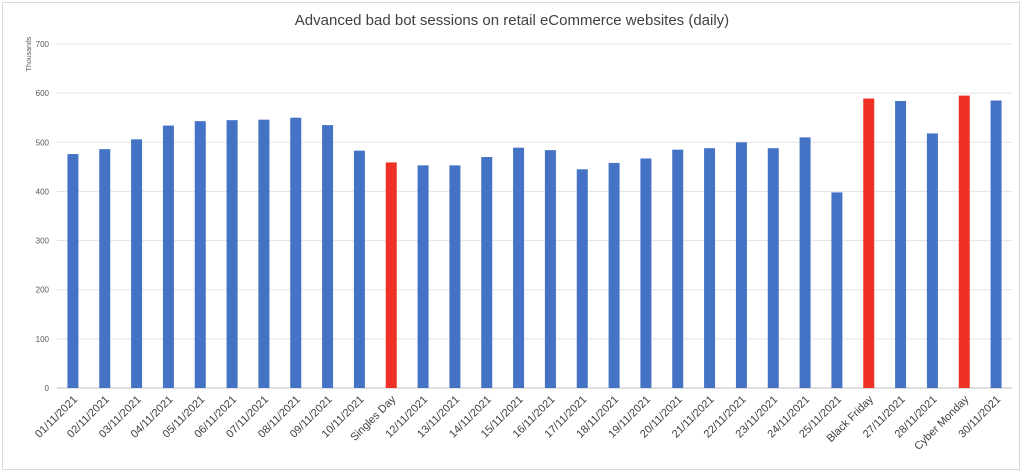  Describe the element at coordinates (29, 53) in the screenshot. I see `y-axis-unit-label: Thousands` at that location.